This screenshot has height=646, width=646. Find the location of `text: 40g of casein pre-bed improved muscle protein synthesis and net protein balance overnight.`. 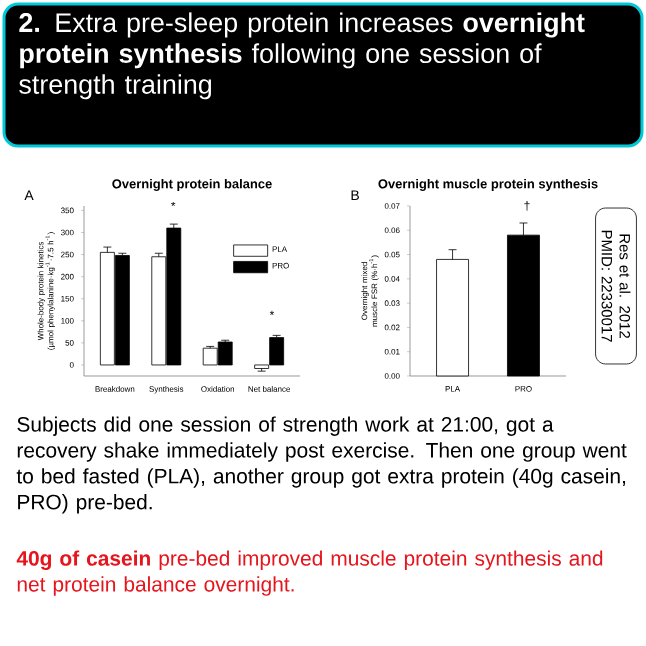

text: 40g of casein pre-bed improved muscle protein synthesis and net protein balance overnight. is located at coordinates (309, 573).